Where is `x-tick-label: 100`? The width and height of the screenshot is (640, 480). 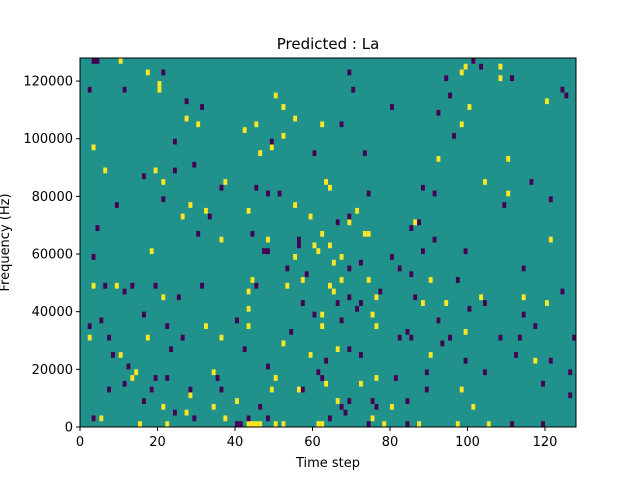
x-tick-label: 100 is located at coordinates (467, 442).